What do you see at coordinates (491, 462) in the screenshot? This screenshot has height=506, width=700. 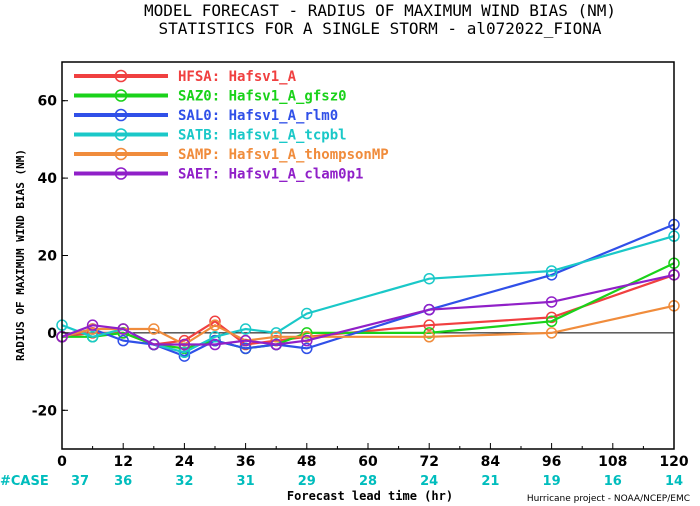 I see `x-tick-label: 84` at bounding box center [491, 462].